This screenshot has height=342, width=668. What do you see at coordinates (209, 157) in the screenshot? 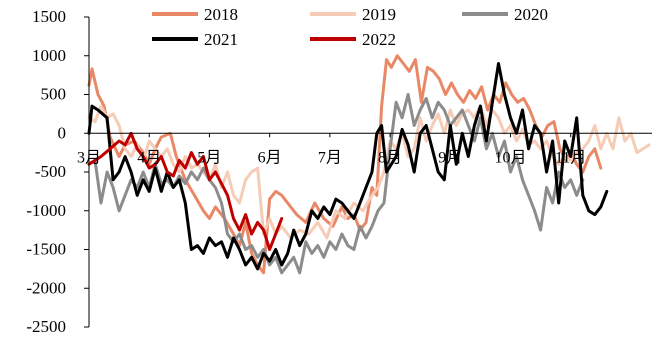
I see `x-tick-label: 5月` at bounding box center [209, 157].